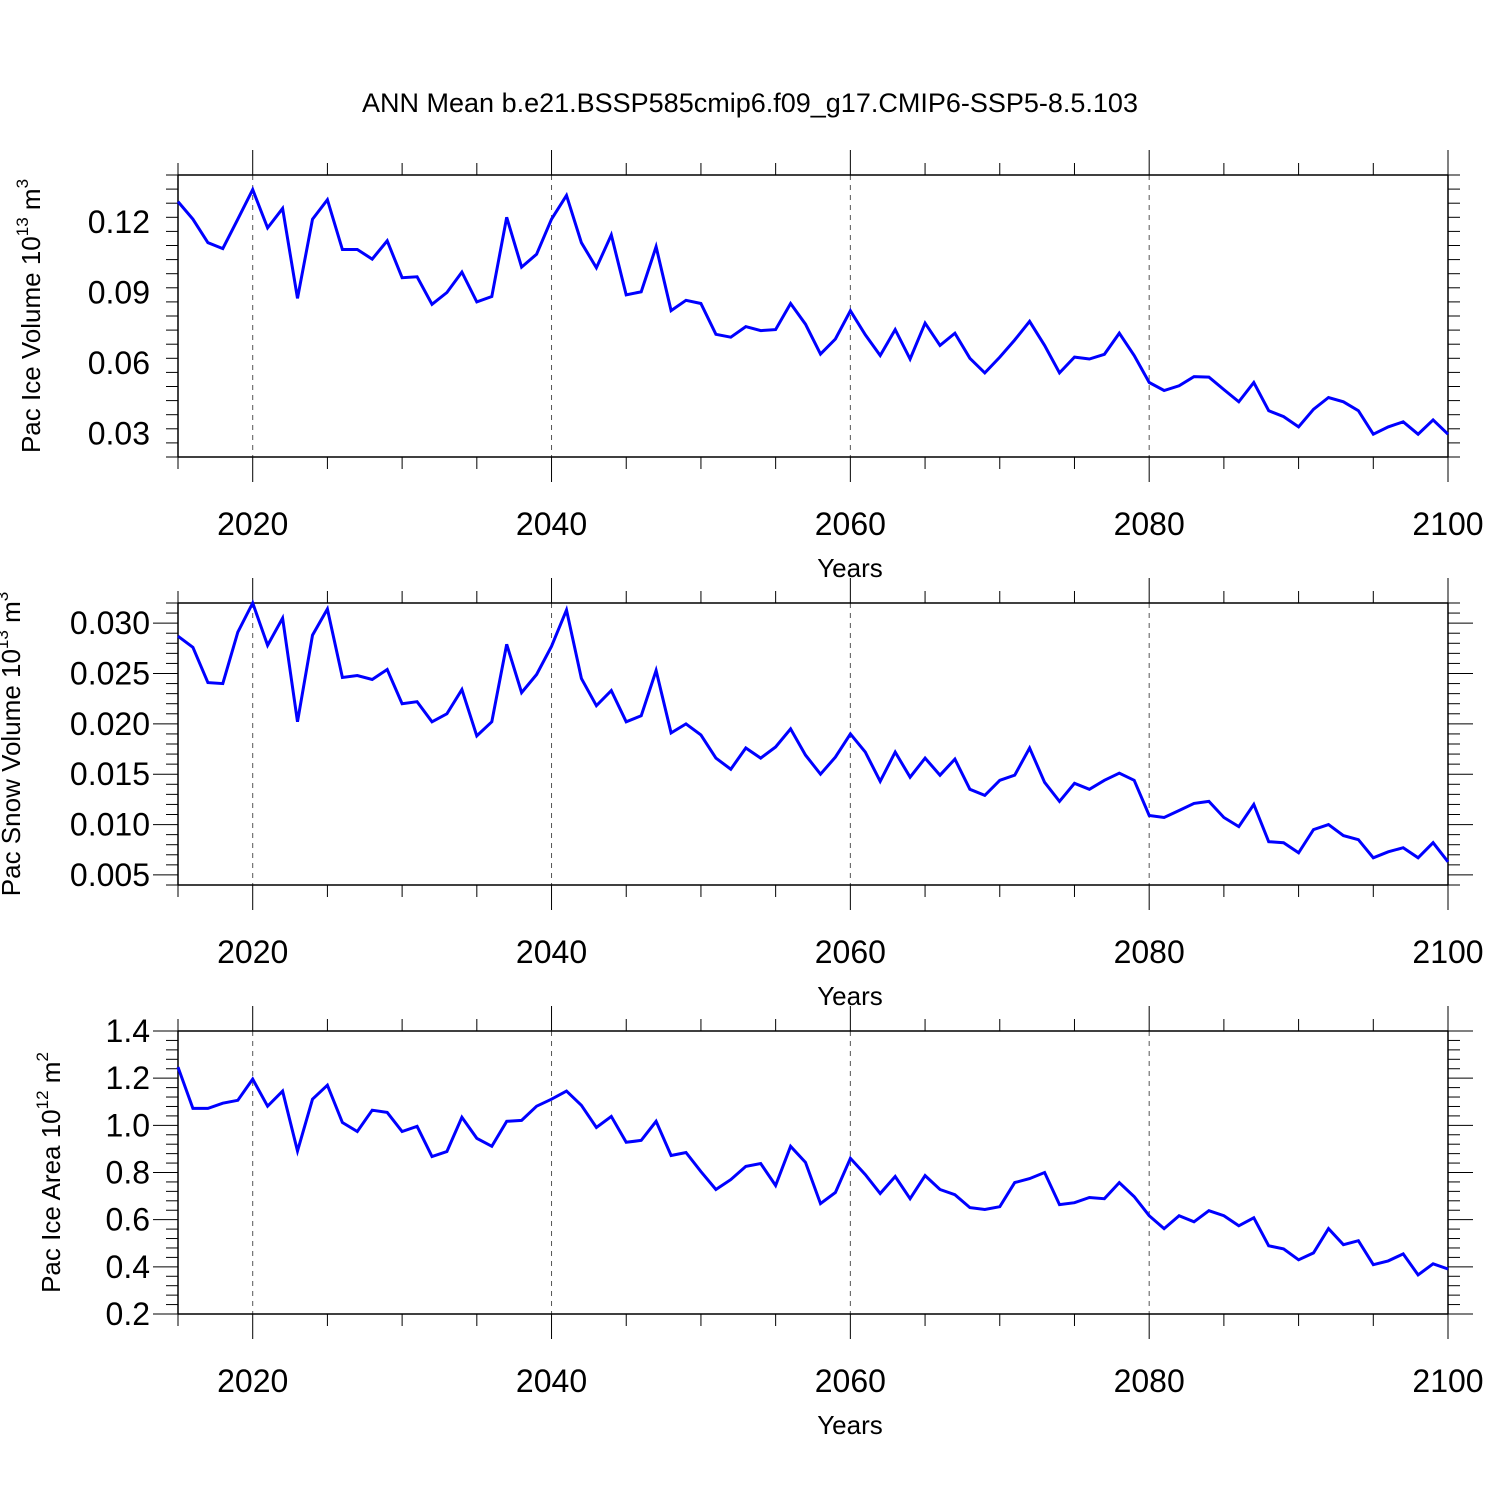 The width and height of the screenshot is (1500, 1500). What do you see at coordinates (128, 1125) in the screenshot?
I see `ice-area-ytick-label-1.0: 1.0` at bounding box center [128, 1125].